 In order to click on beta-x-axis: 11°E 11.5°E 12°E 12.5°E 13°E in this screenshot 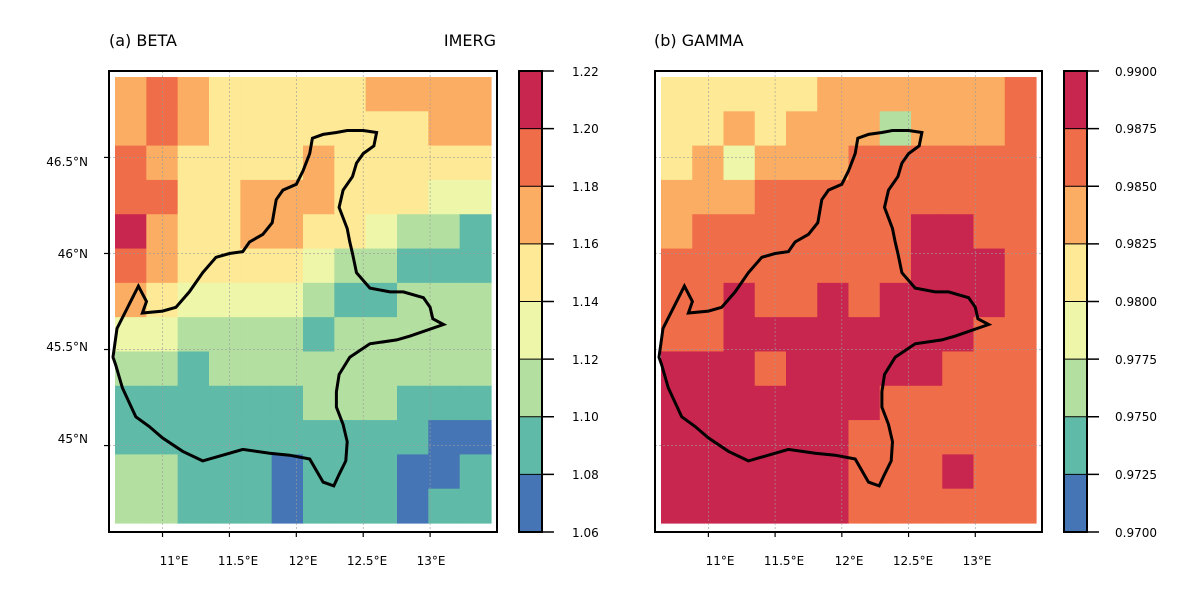, I will do `click(303, 561)`.